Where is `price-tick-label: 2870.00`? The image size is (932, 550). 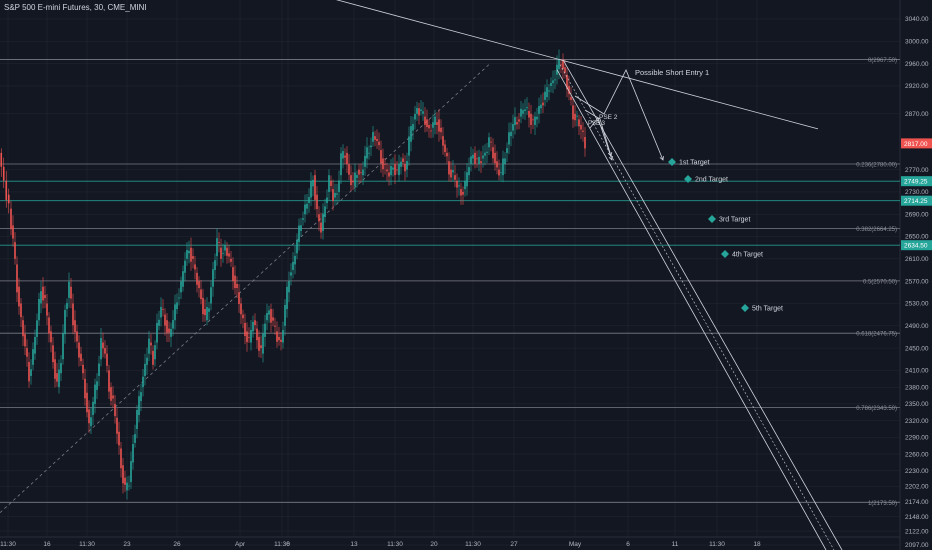
price-tick-label: 2870.00 is located at coordinates (917, 114).